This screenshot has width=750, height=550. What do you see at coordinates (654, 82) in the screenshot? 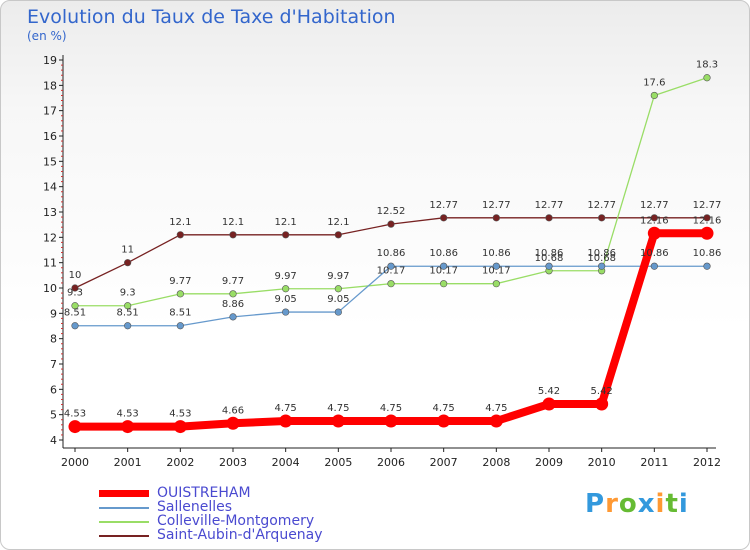
I see `data-label-2: 17.6` at bounding box center [654, 82].